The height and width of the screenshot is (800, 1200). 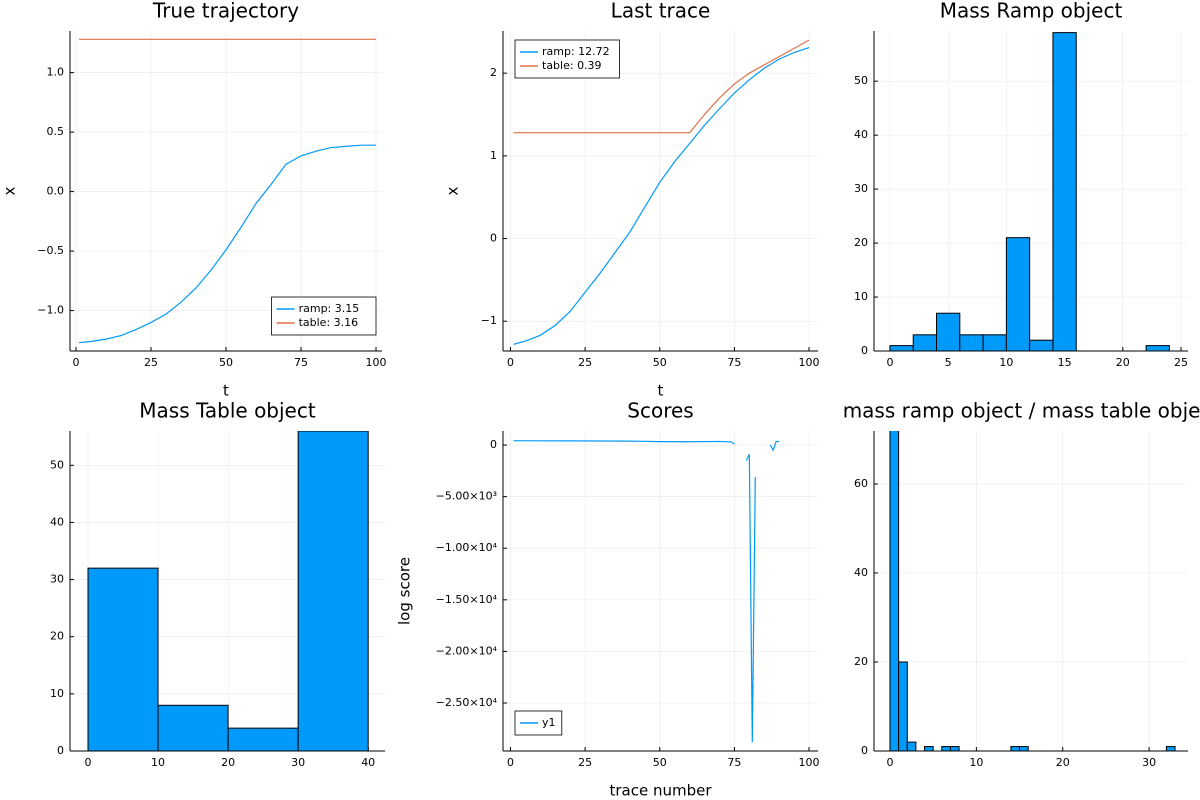 I want to click on x-axis-label: trace number, so click(x=660, y=791).